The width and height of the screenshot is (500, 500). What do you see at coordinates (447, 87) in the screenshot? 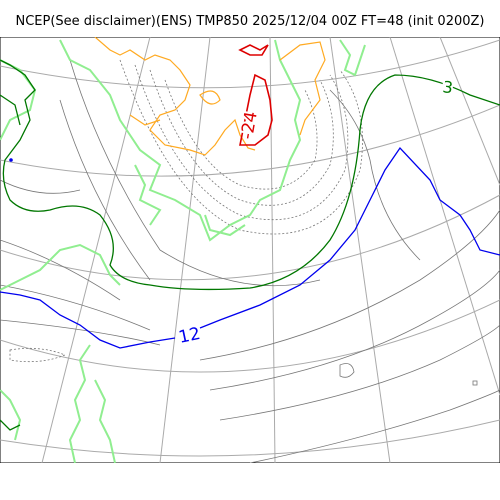
I see `contour-label-3: 3` at bounding box center [447, 87].